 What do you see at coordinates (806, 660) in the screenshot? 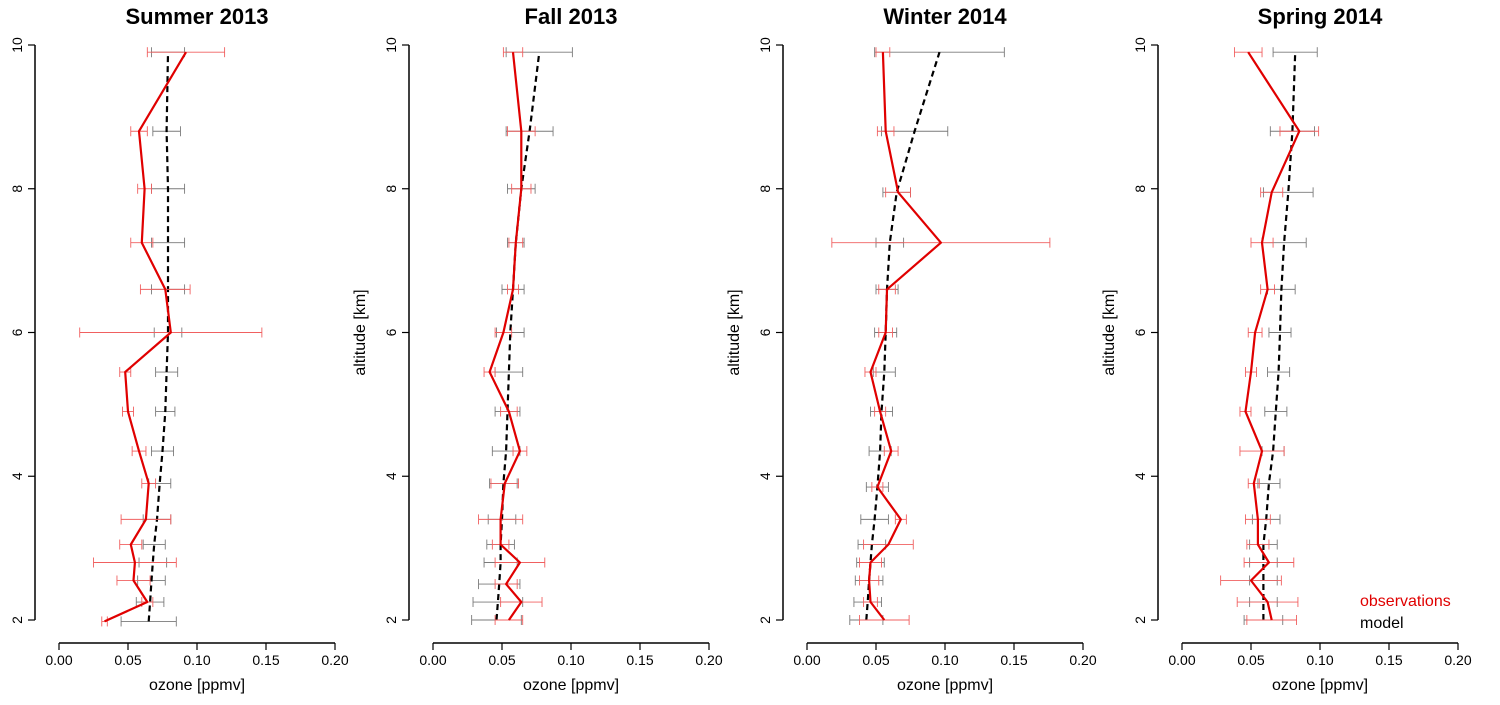
I see `panel-3-x-tick-label: 0.00` at bounding box center [806, 660].